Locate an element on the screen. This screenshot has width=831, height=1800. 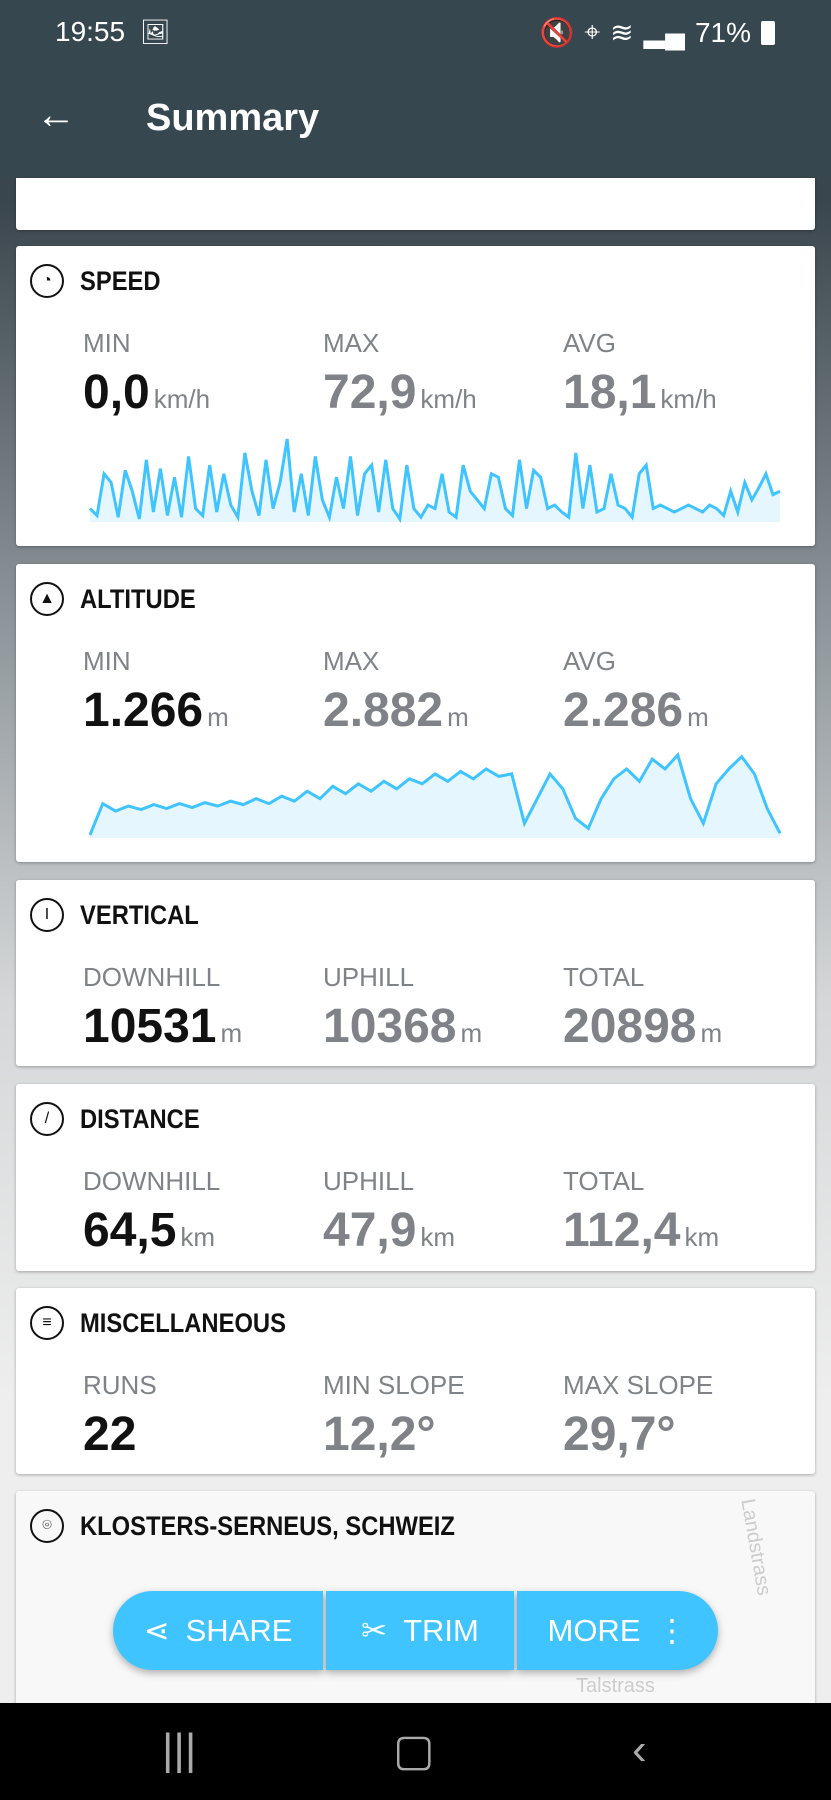
stat-max: MAX 72,9 km/h is located at coordinates (400, 373).